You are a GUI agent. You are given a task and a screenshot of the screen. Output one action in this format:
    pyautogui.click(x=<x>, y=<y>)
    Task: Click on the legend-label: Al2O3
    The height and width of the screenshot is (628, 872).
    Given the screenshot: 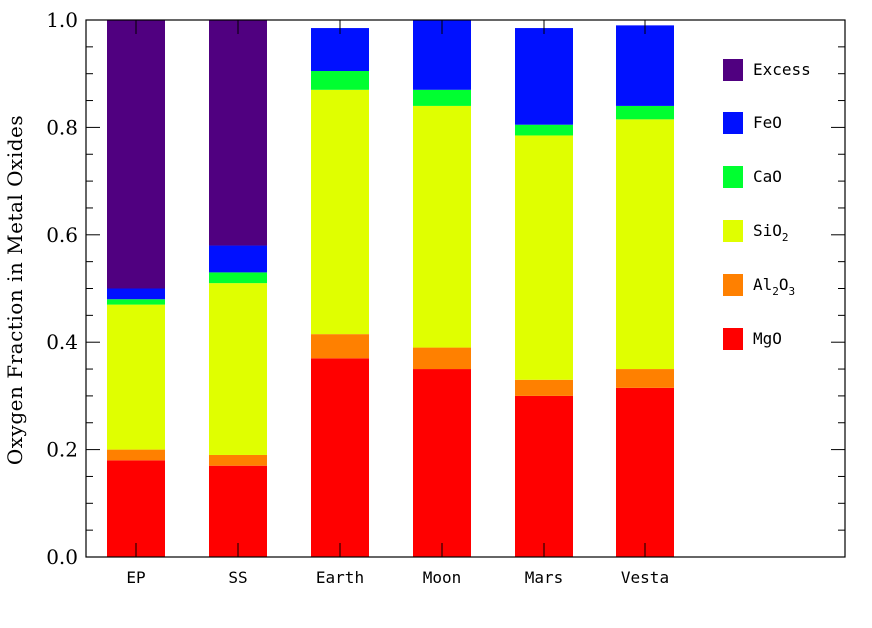 What is the action you would take?
    pyautogui.click(x=774, y=286)
    